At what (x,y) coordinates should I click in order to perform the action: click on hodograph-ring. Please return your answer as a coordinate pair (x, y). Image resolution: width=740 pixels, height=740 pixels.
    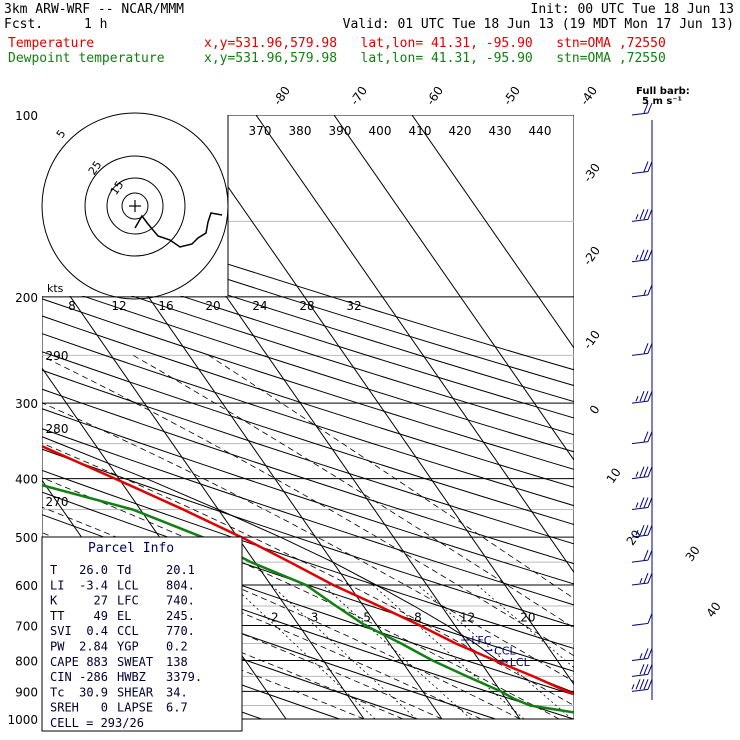
    Looking at the image, I should click on (135, 206).